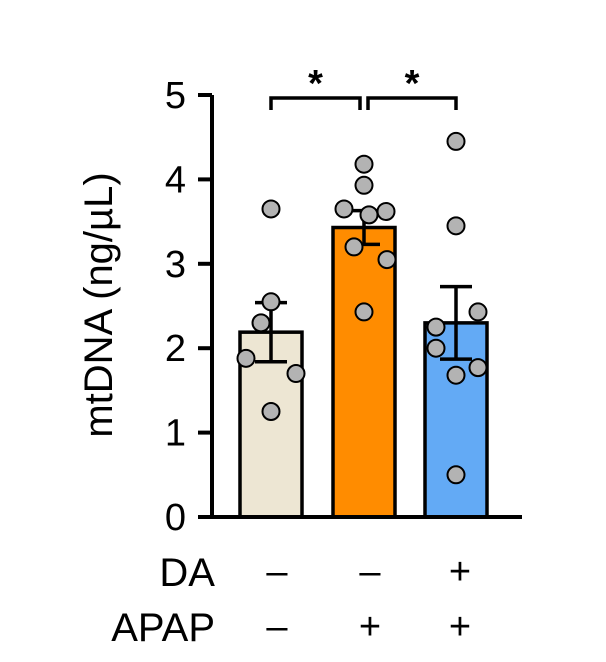 The width and height of the screenshot is (606, 662). What do you see at coordinates (175, 518) in the screenshot?
I see `y-tick-label: 0` at bounding box center [175, 518].